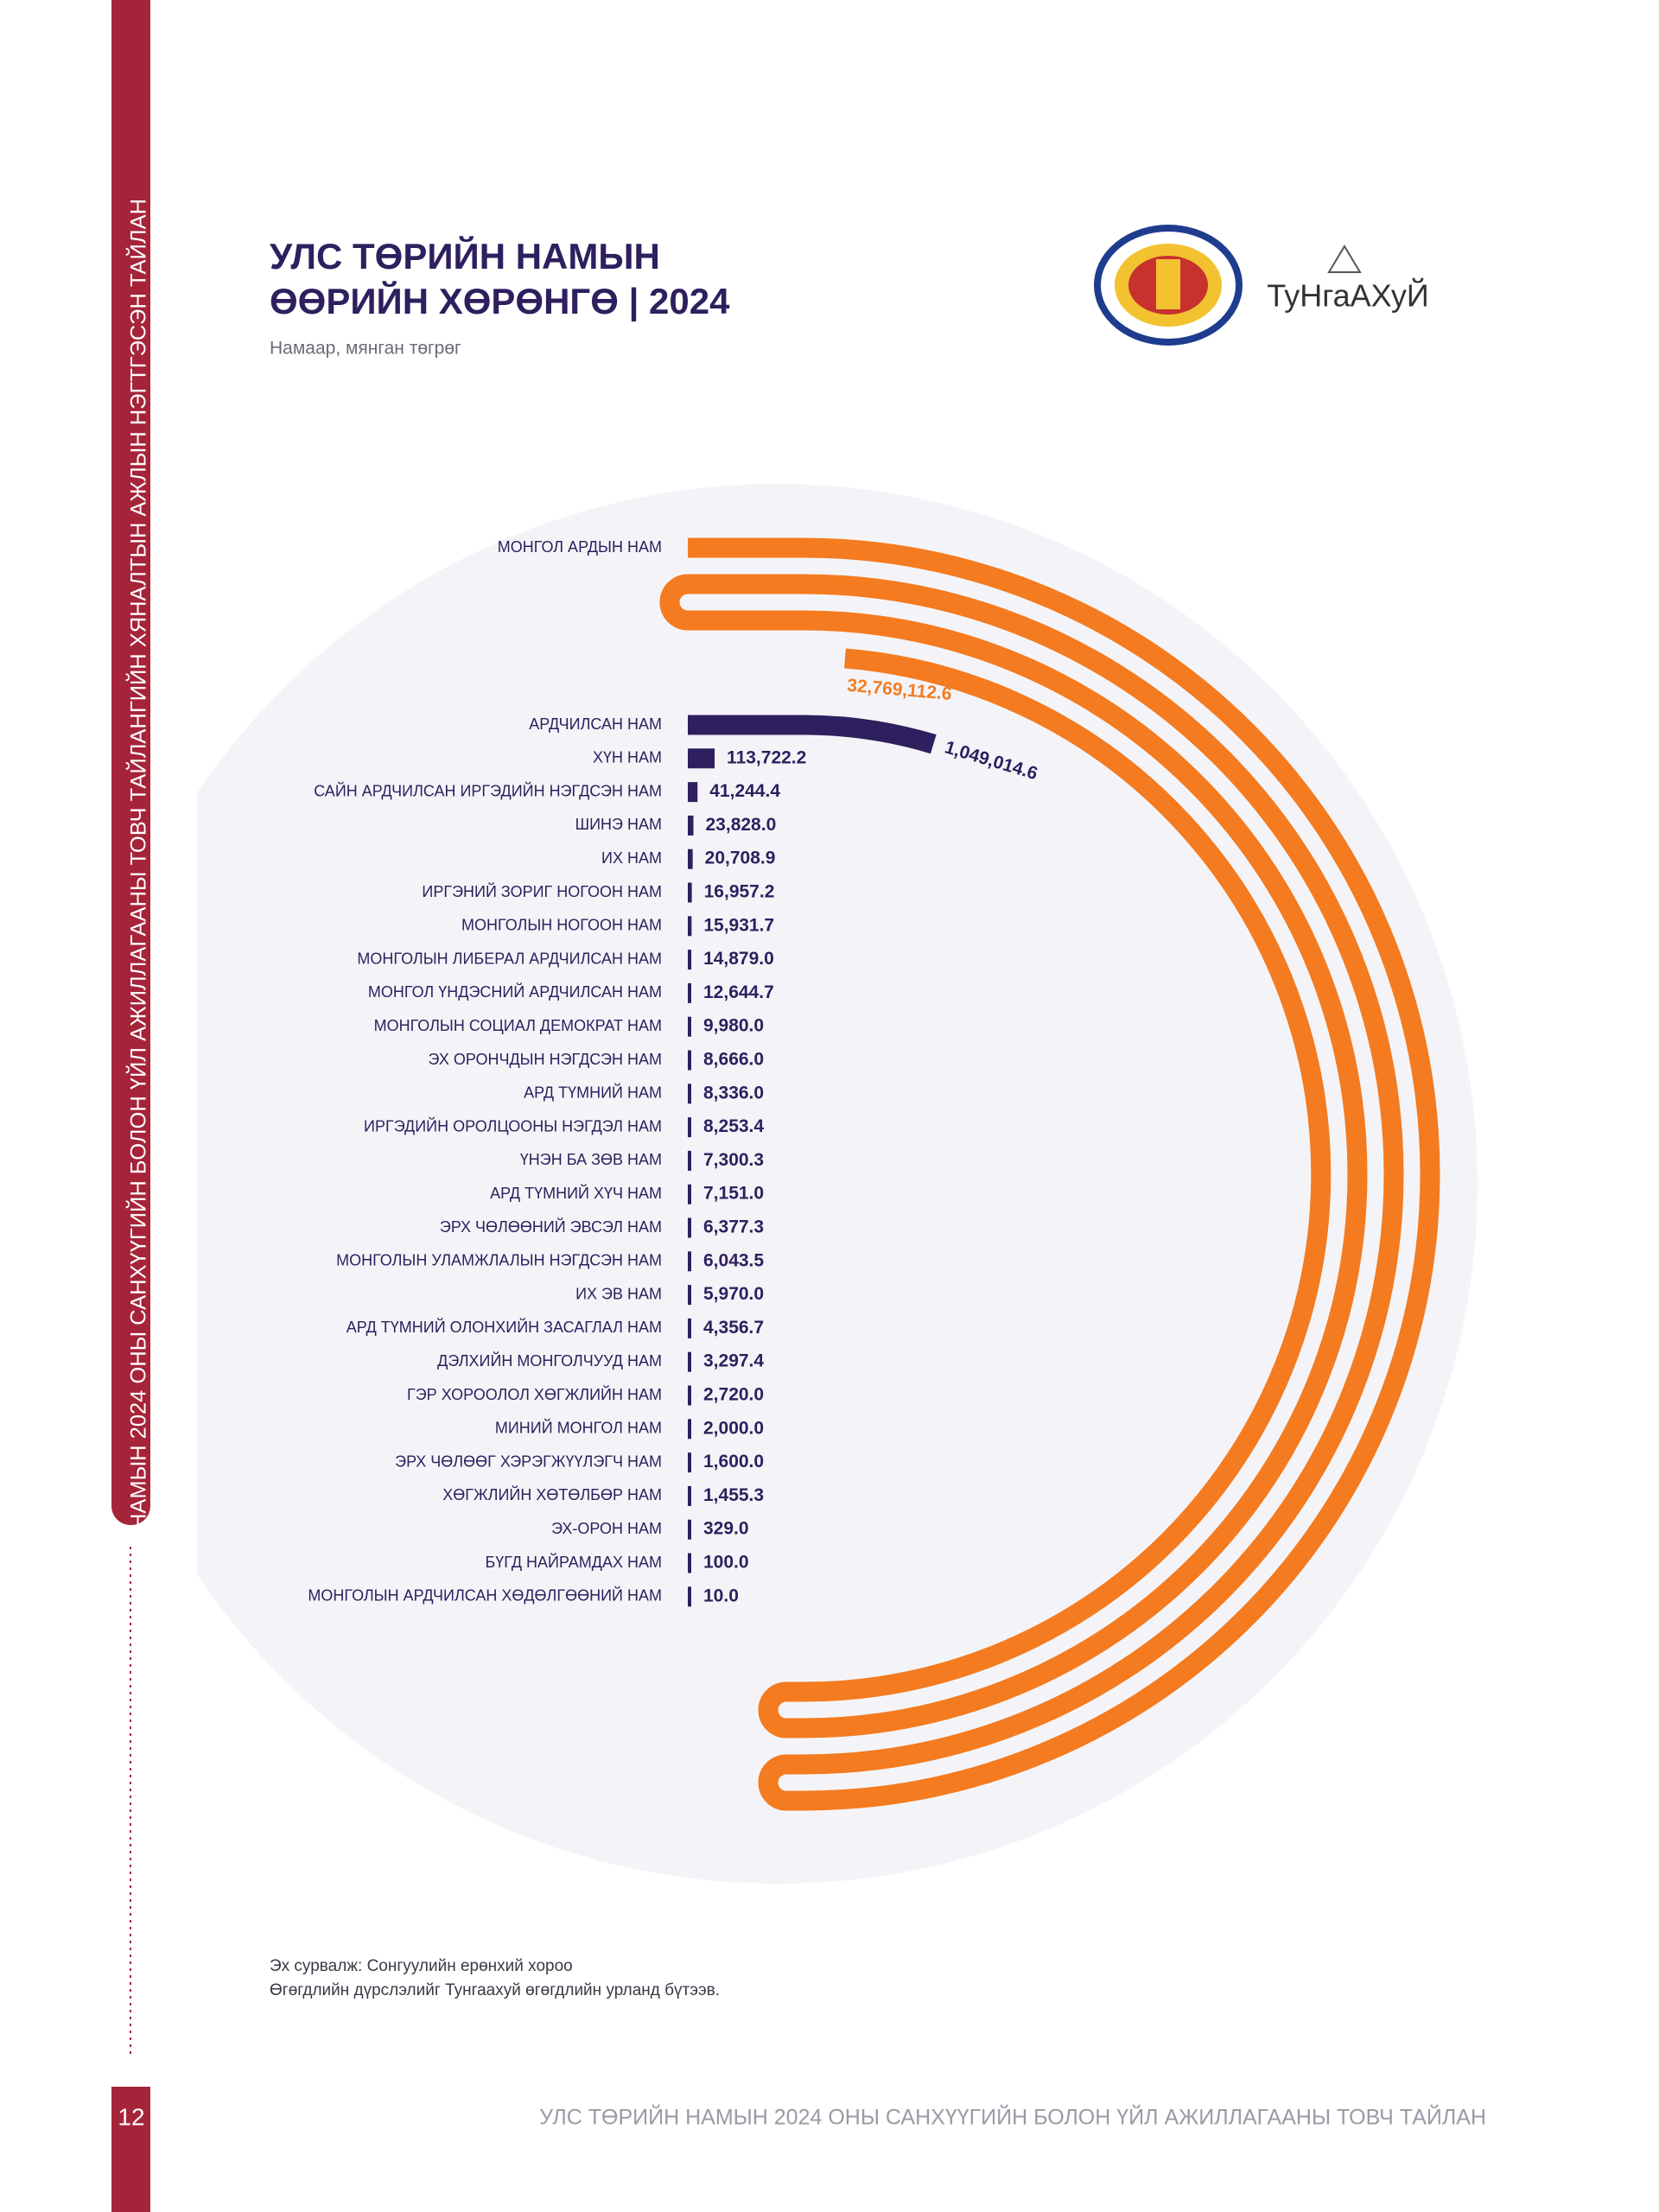  I want to click on value-label: 5,970.0, so click(733, 1294).